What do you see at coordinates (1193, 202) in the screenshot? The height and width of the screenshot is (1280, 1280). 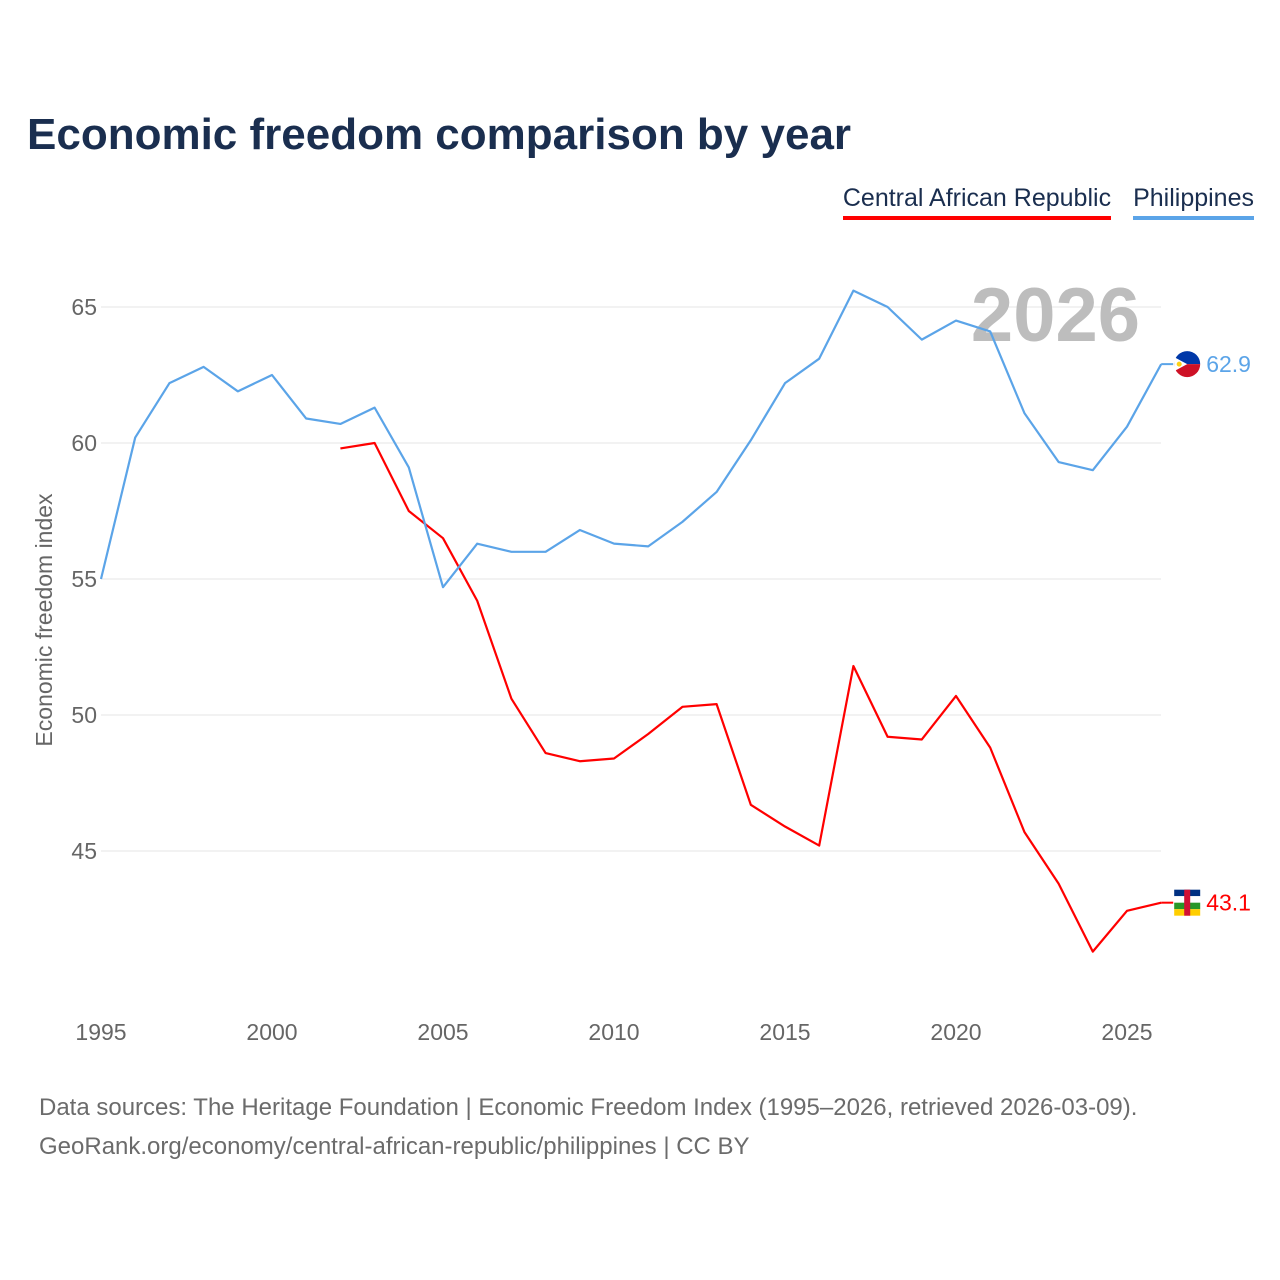 I see `legend-philippines: Philippines` at bounding box center [1193, 202].